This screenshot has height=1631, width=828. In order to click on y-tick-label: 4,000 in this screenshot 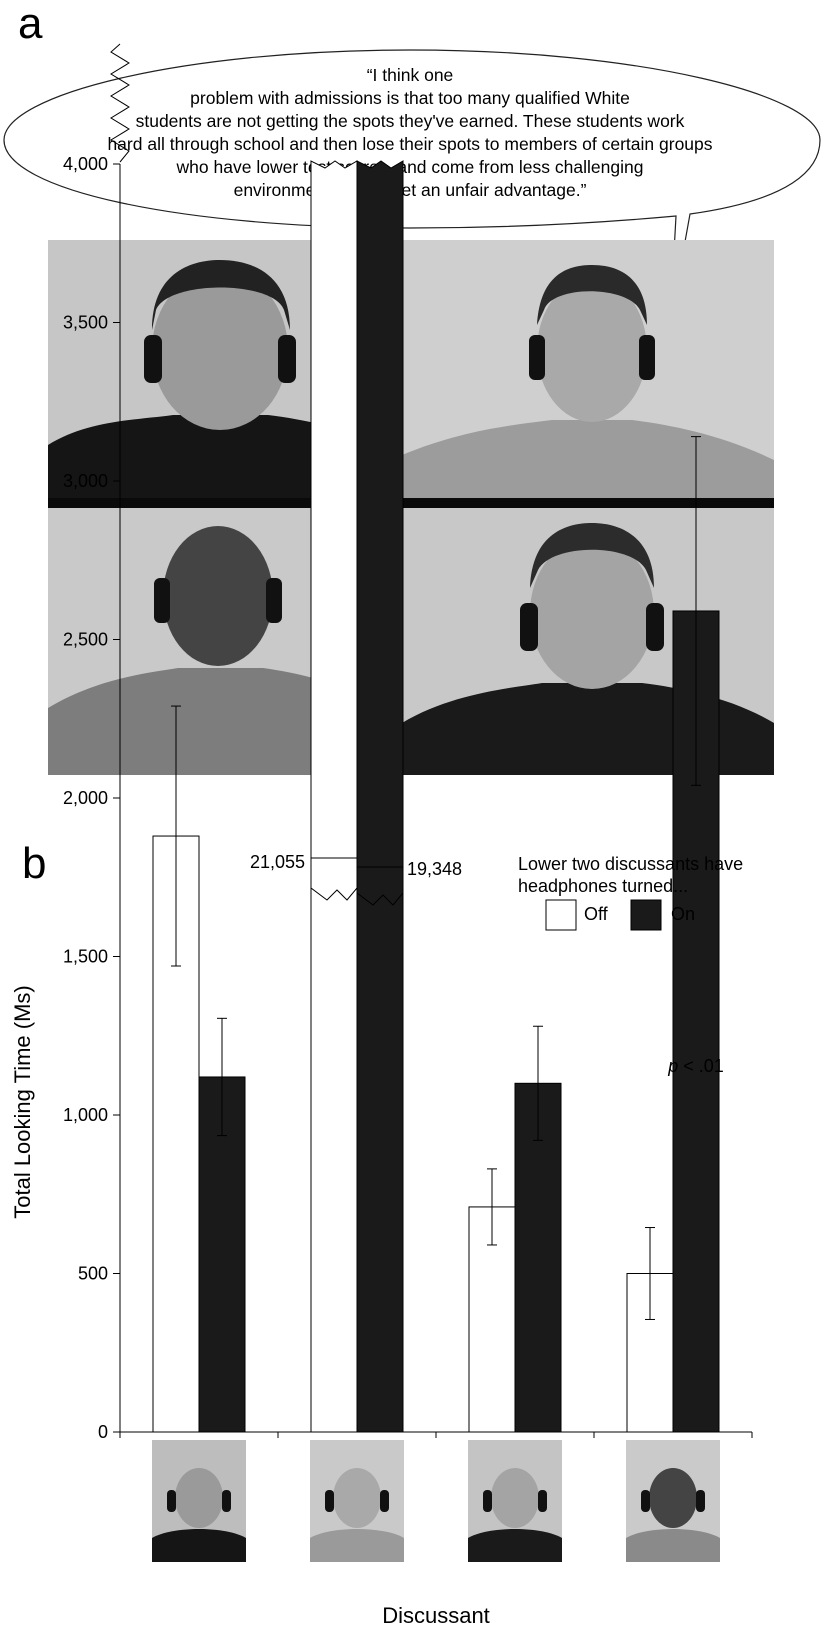, I will do `click(85, 164)`.